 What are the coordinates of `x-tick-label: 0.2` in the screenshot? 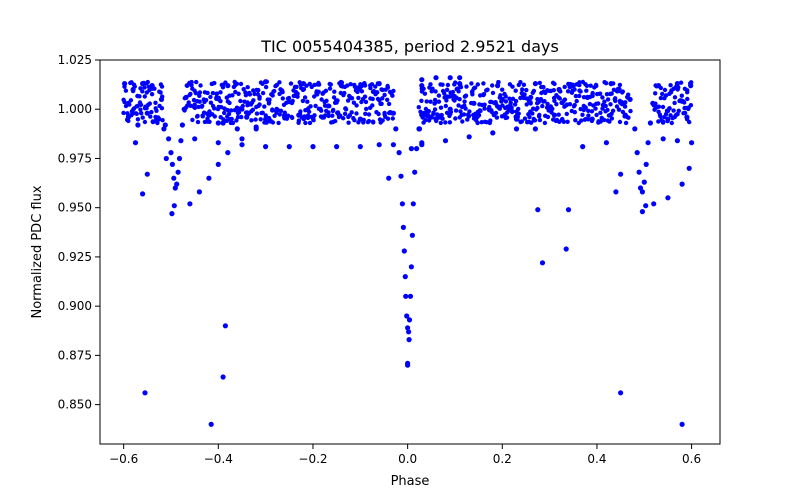 It's located at (502, 459).